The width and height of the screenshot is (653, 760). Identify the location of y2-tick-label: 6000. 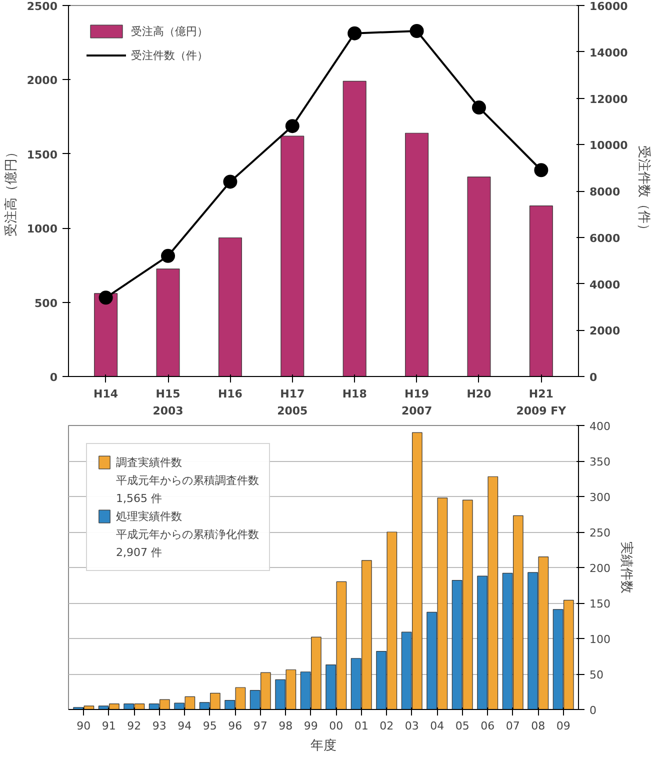
(605, 238).